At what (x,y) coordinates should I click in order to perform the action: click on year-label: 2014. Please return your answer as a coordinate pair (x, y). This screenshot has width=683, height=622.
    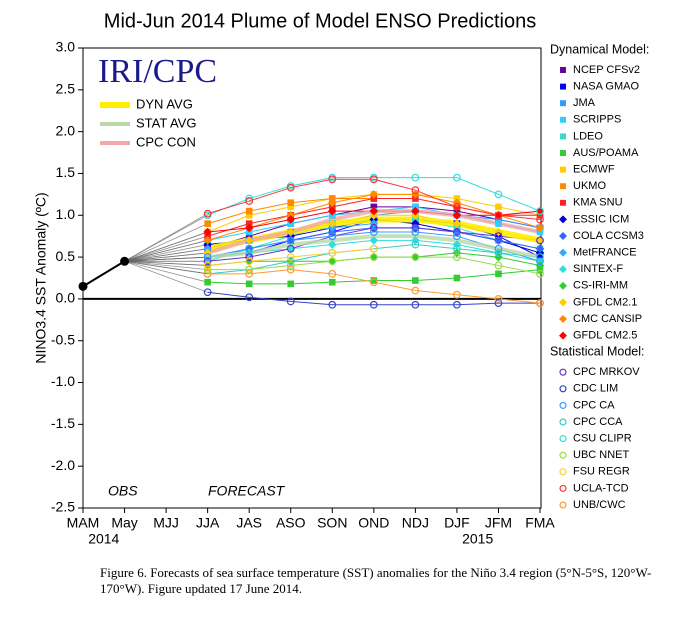
    Looking at the image, I should click on (103, 539).